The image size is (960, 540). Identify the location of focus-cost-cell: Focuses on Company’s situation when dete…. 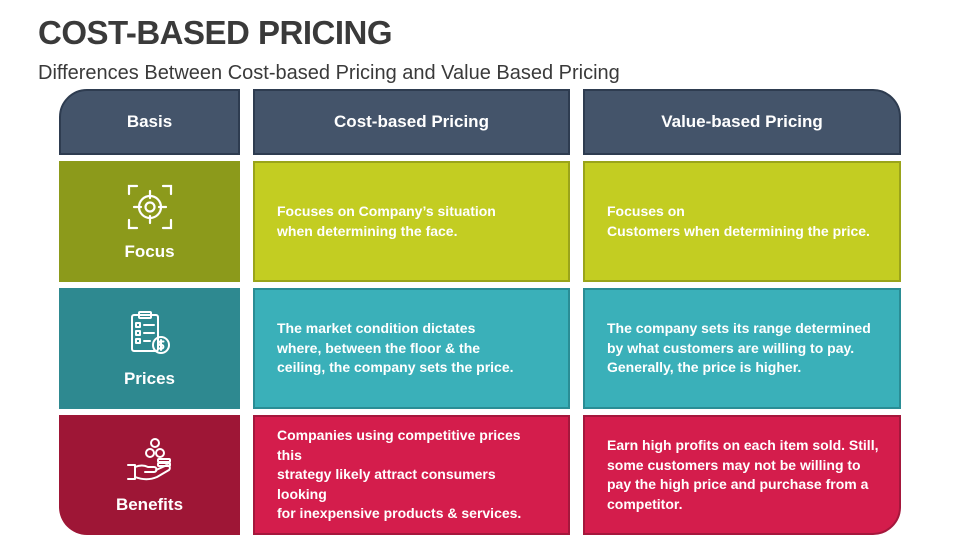
(411, 221).